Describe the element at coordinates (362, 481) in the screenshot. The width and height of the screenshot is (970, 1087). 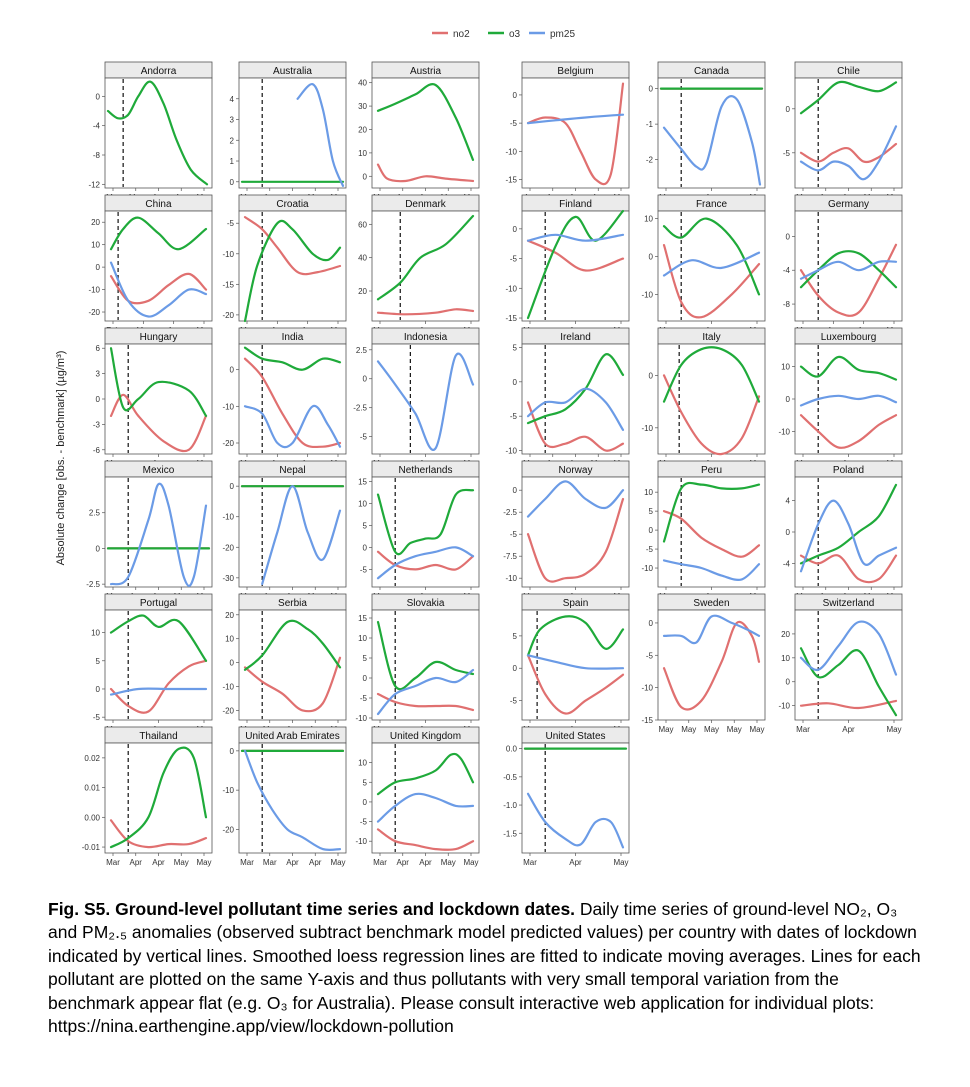
I see `y-tick-label: 15` at that location.